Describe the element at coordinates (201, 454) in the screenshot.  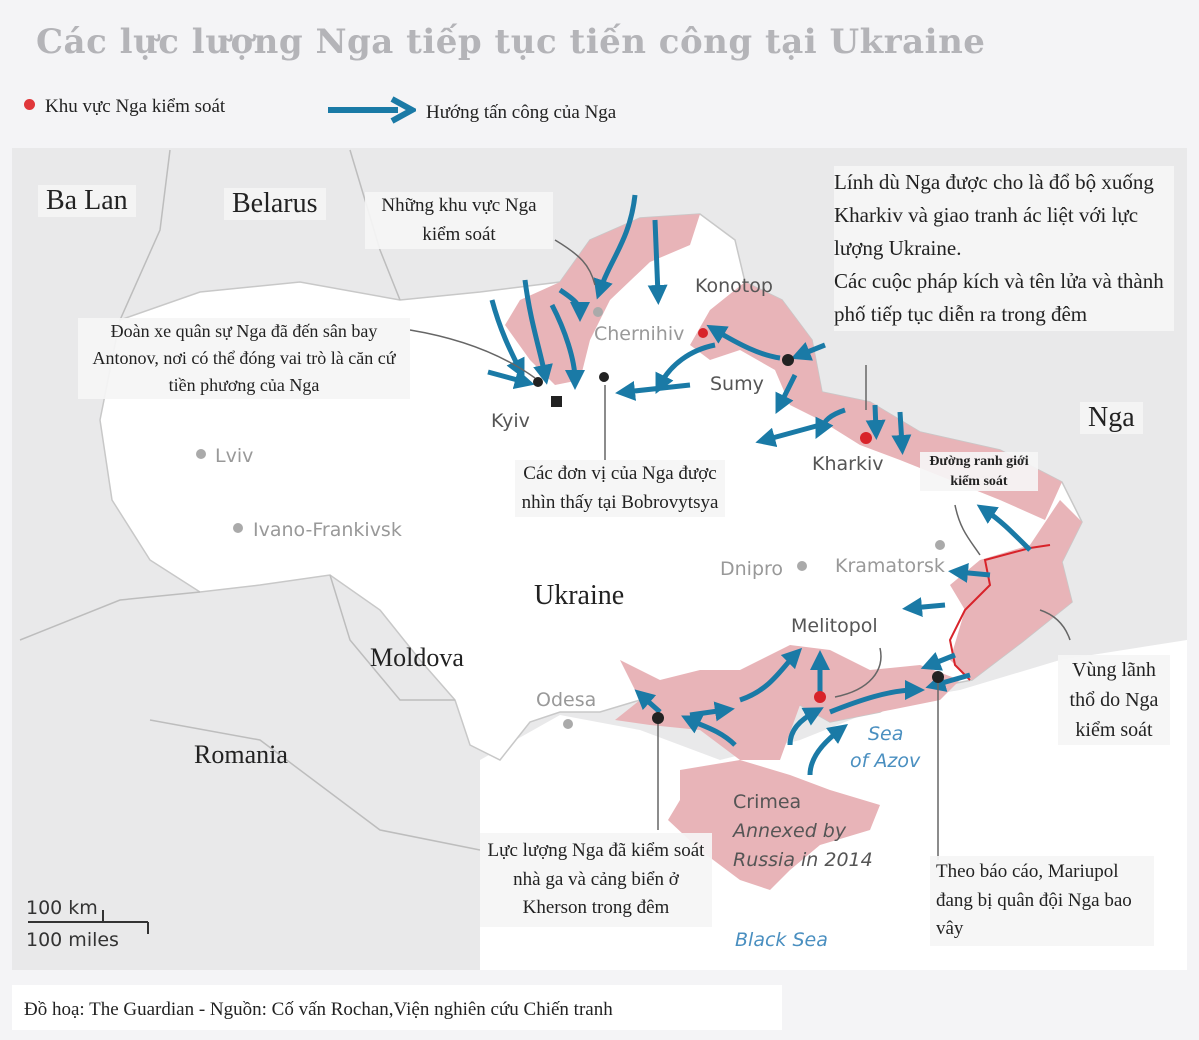
I see `lviv-dot` at that location.